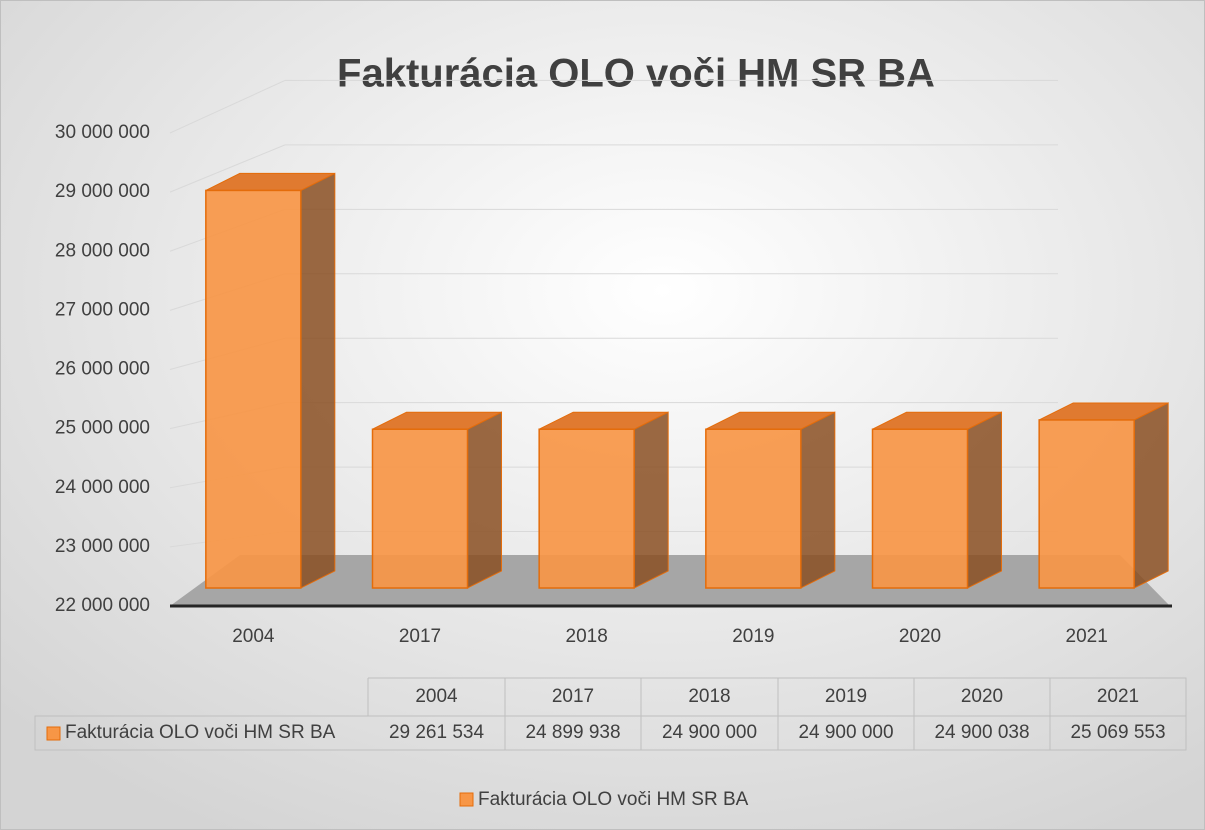 The height and width of the screenshot is (830, 1205). What do you see at coordinates (102, 428) in the screenshot?
I see `y-tick-label: 25 000 000` at bounding box center [102, 428].